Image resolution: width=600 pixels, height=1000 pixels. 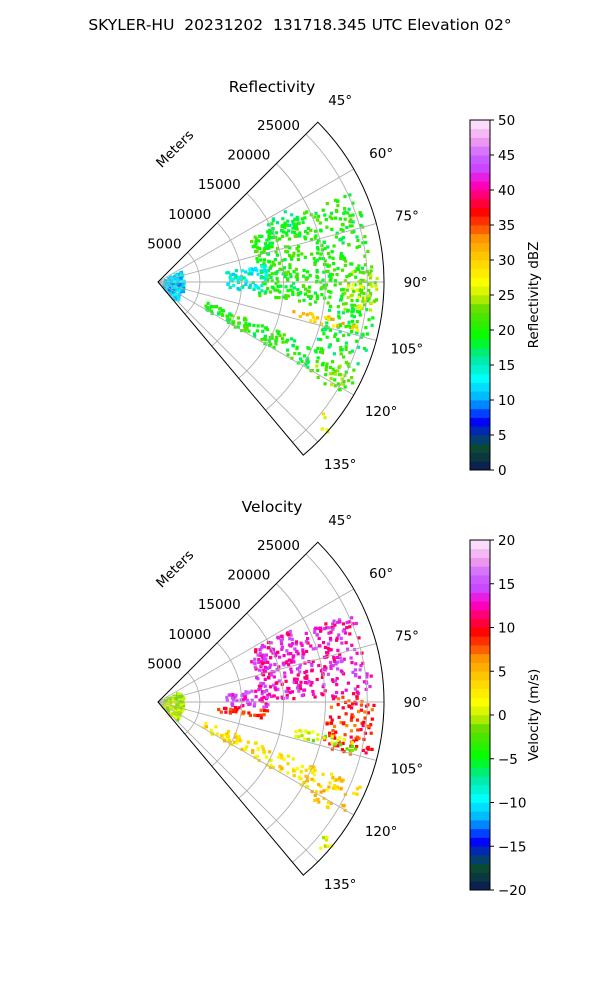 I want to click on range-tick-label: 15000, so click(x=219, y=185).